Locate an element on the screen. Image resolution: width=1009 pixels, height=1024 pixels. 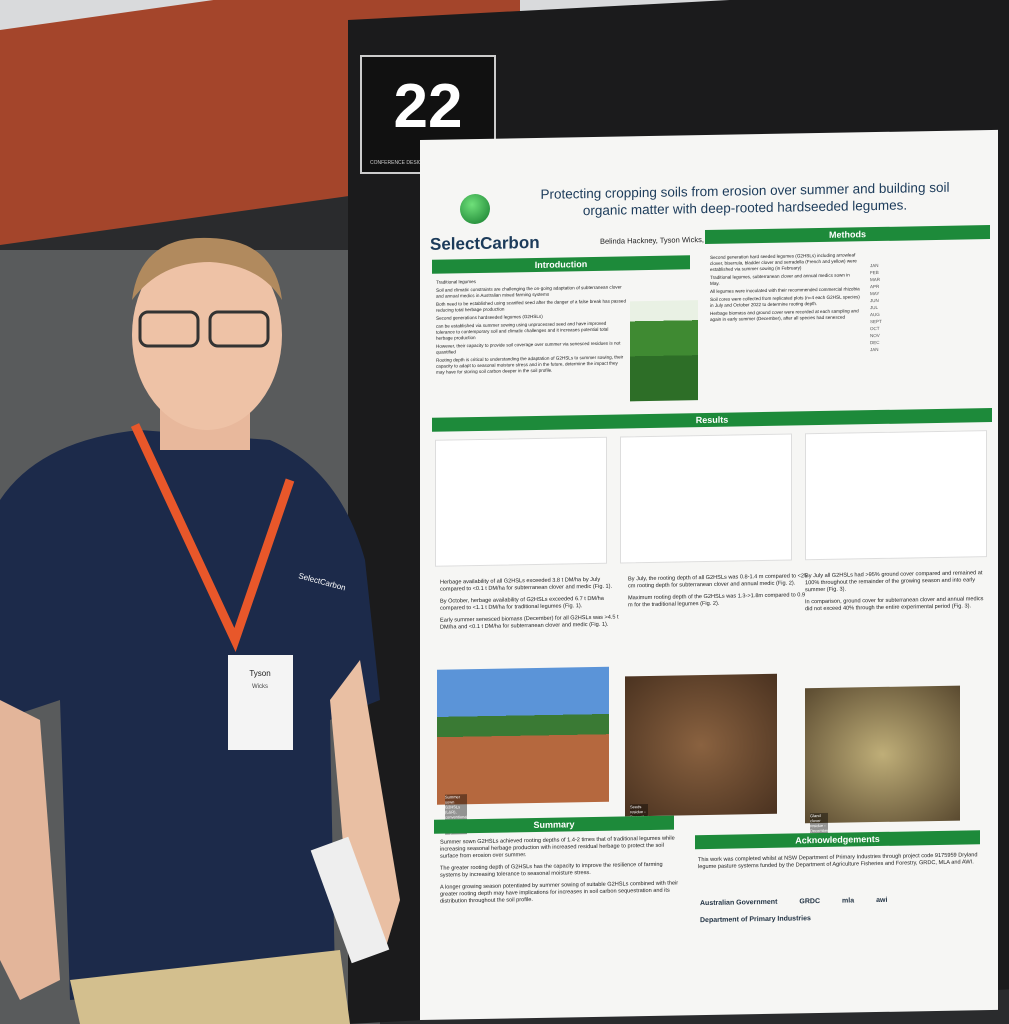
methods-heading: Methods is located at coordinates (847, 235).